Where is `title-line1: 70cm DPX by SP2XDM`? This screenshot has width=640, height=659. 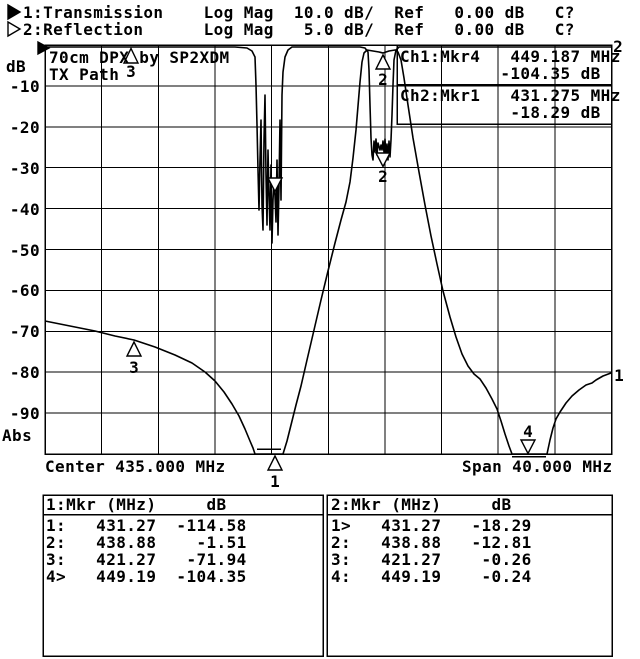
title-line1: 70cm DPX by SP2XDM is located at coordinates (139, 57).